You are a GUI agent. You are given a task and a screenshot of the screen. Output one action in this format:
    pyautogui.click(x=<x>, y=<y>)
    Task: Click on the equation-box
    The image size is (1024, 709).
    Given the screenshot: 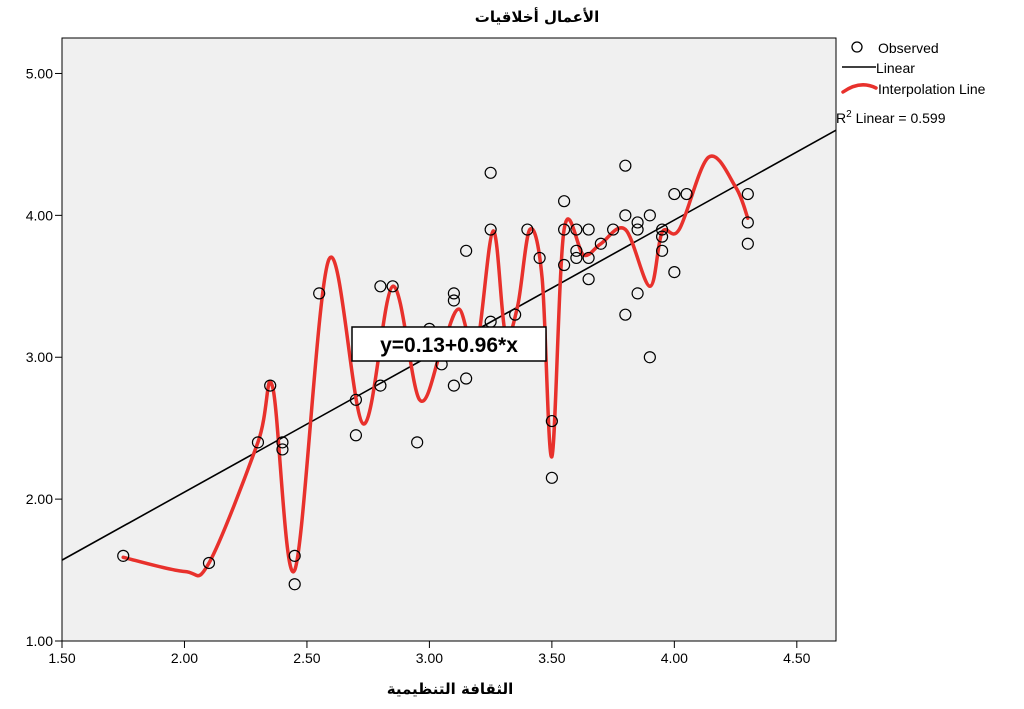 What is the action you would take?
    pyautogui.click(x=449, y=344)
    